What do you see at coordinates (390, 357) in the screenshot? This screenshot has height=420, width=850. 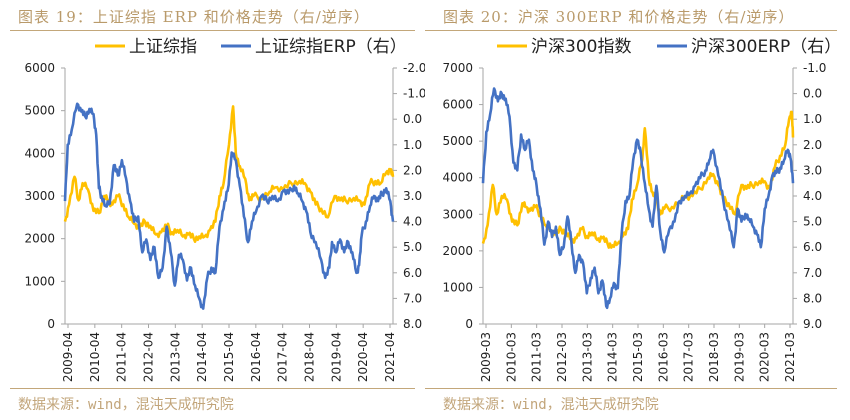 I see `x-axis-tick-label: 2021-04` at bounding box center [390, 357].